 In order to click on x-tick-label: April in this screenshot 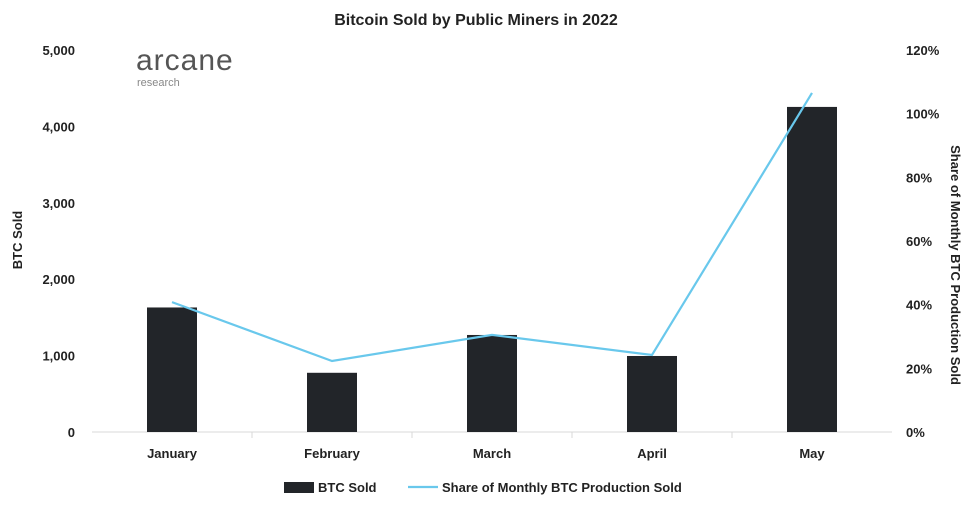, I will do `click(652, 453)`.